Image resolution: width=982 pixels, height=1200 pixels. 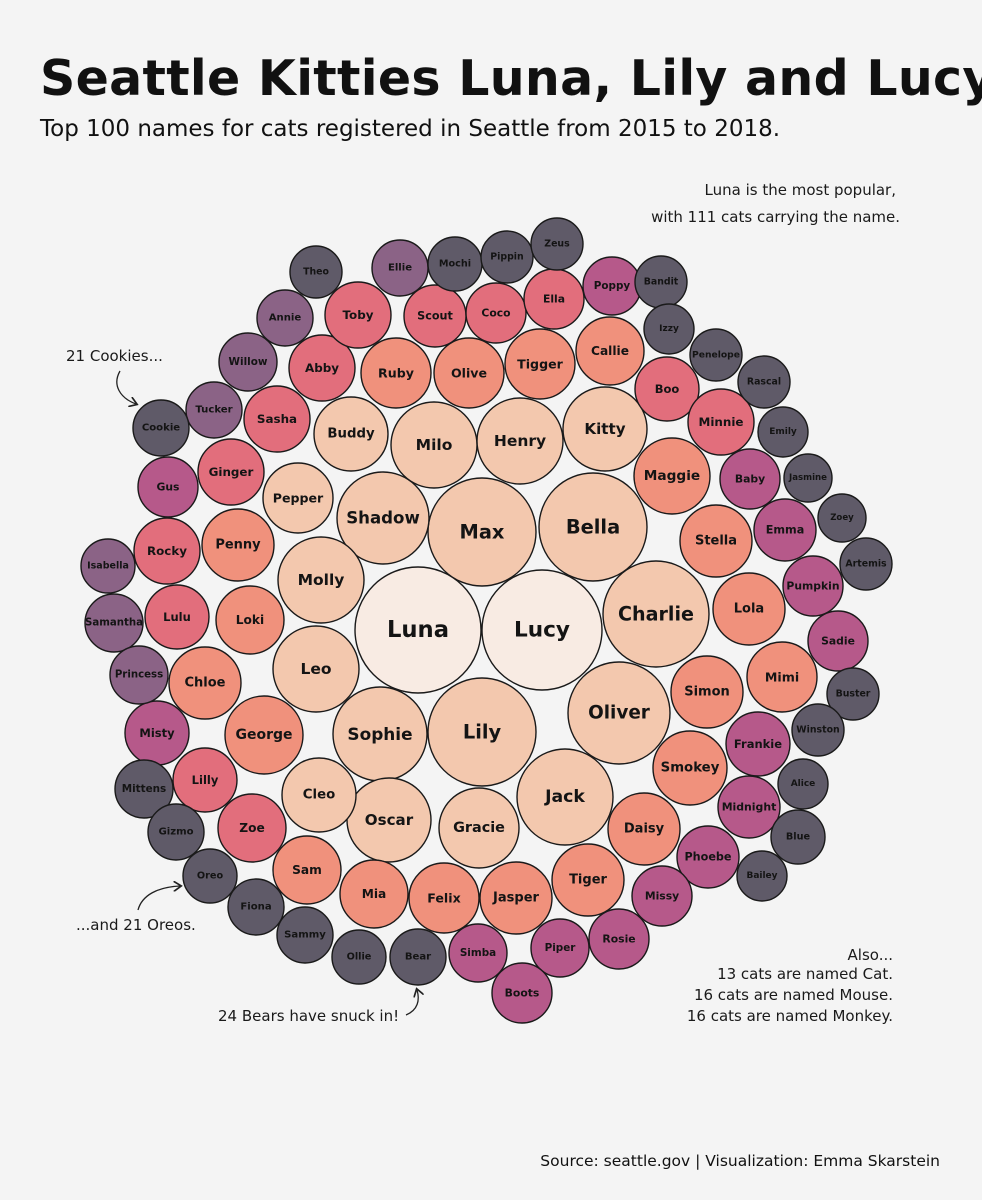 I want to click on bubble-label-ellie: Ellie, so click(x=400, y=268).